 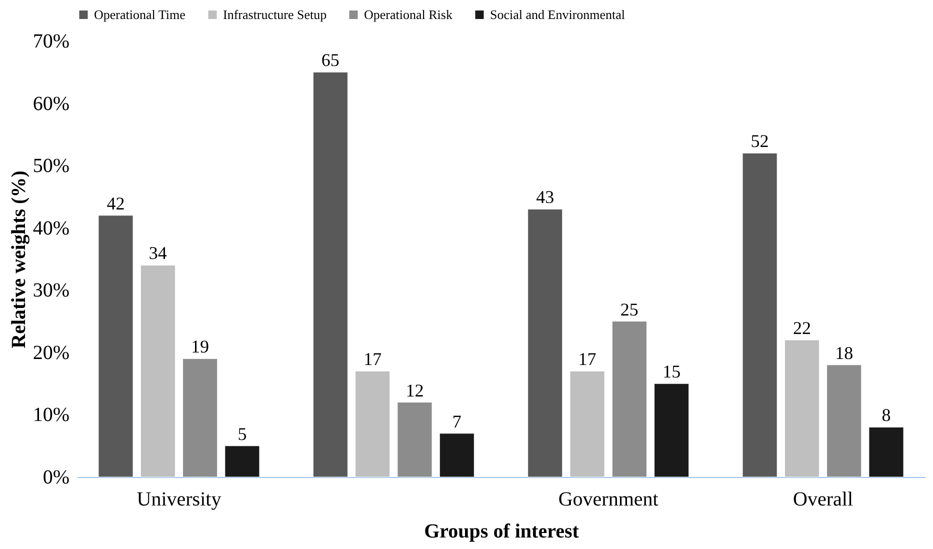 I want to click on data-label: 19, so click(x=200, y=346).